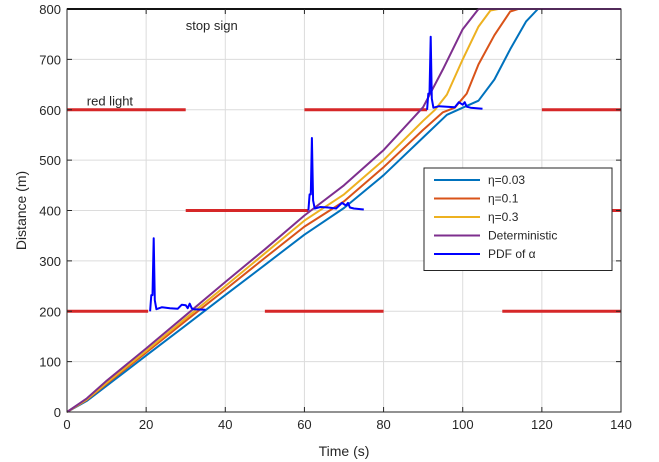 The width and height of the screenshot is (659, 462). I want to click on legend-label-3: Deterministic, so click(522, 236).